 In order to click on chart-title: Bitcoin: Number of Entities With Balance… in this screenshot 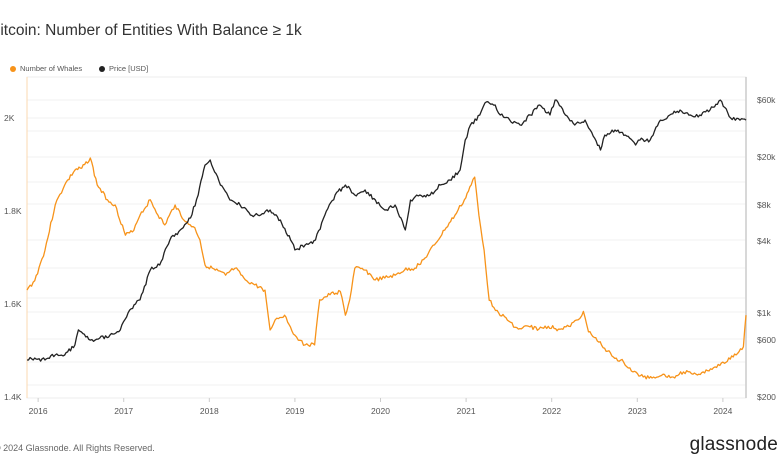, I will do `click(151, 30)`.